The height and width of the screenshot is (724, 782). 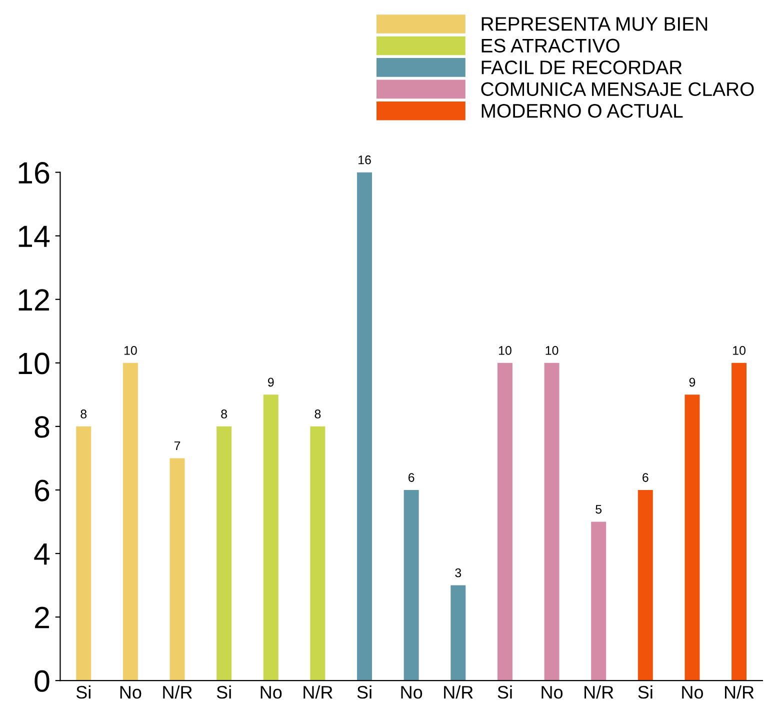 What do you see at coordinates (582, 67) in the screenshot?
I see `legend-label: FACIL DE RECORDAR` at bounding box center [582, 67].